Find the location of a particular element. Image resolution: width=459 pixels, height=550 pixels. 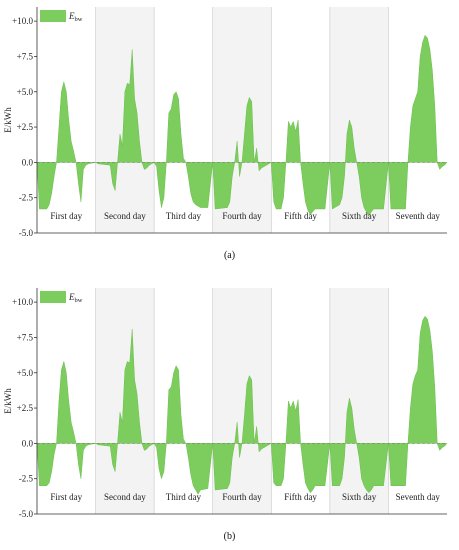

panel-caption: (b) is located at coordinates (230, 536).